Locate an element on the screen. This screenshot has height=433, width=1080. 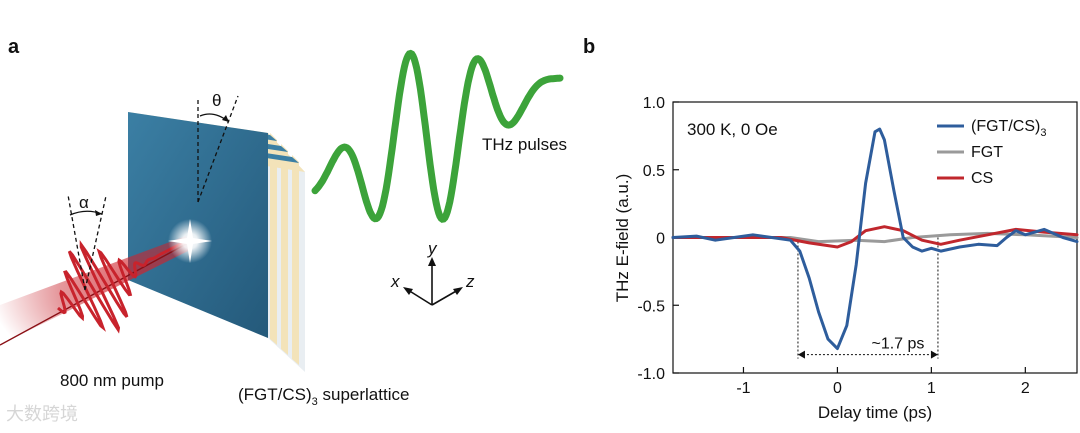
x-tick-label: 1 is located at coordinates (931, 388).